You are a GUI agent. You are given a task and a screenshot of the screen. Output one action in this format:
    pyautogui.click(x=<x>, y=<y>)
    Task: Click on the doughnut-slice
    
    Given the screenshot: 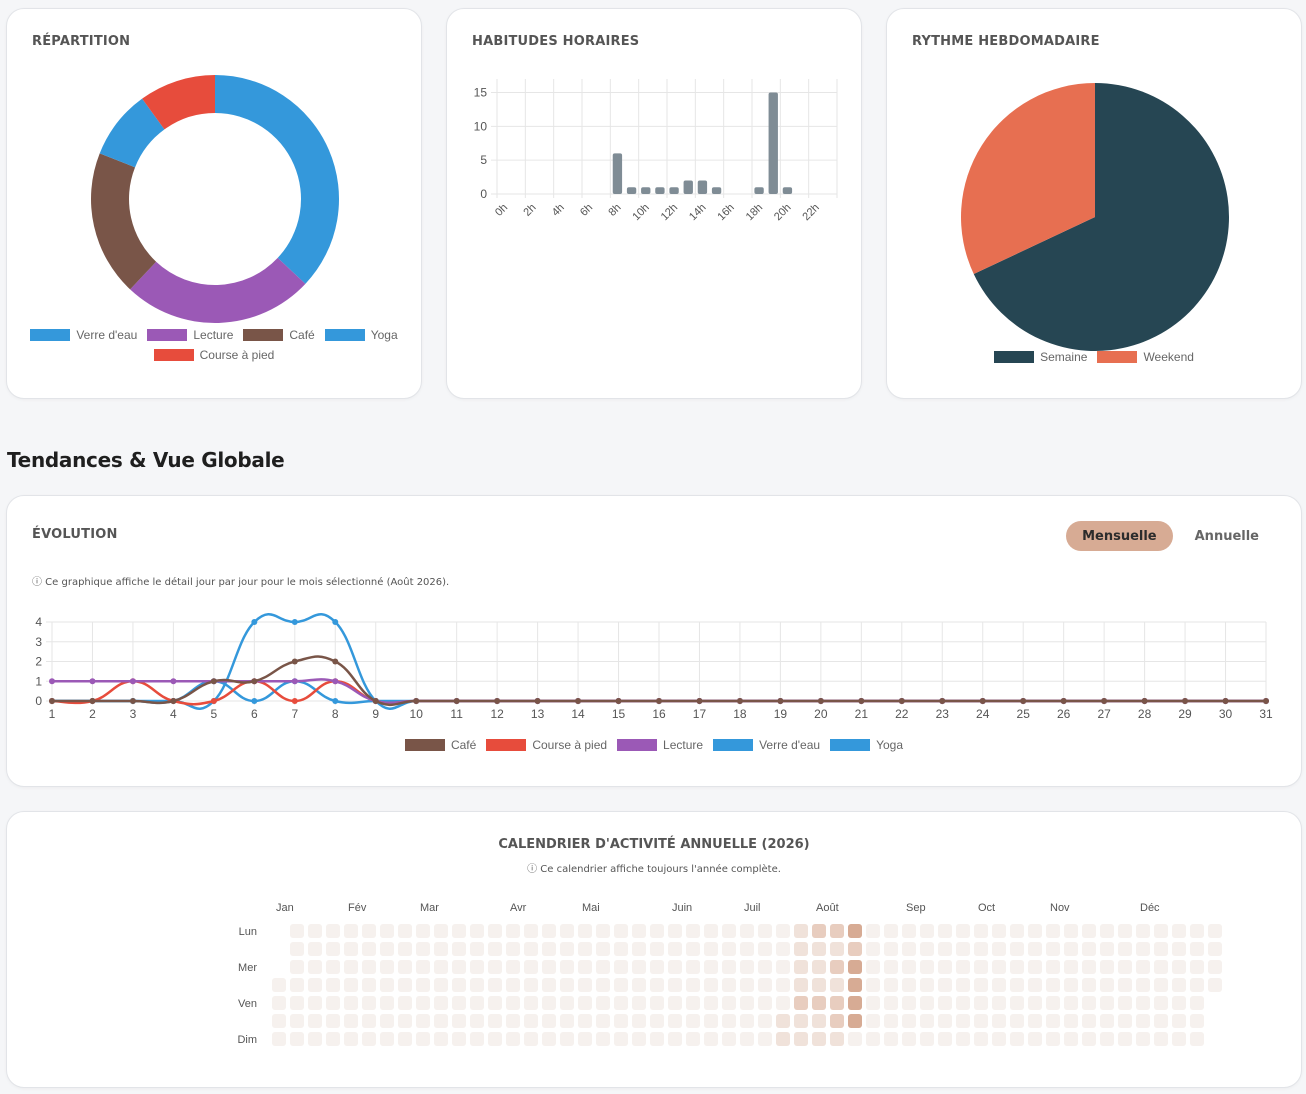 What is the action you would take?
    pyautogui.click(x=132, y=133)
    